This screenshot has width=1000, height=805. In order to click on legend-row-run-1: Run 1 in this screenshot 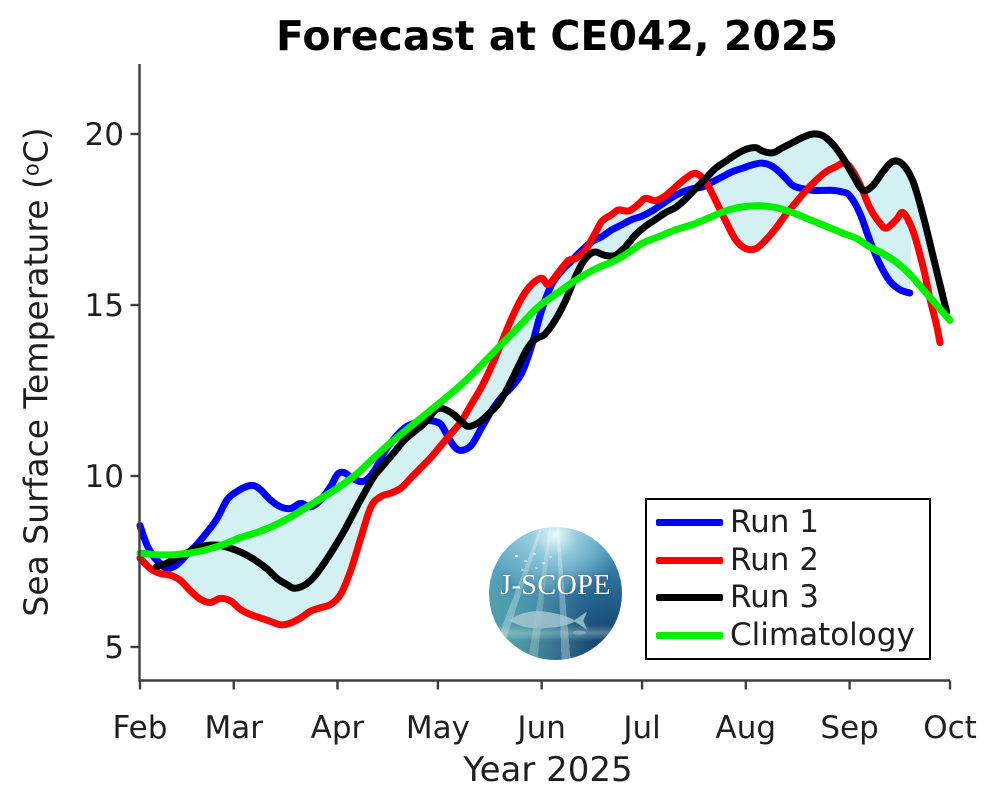, I will do `click(788, 523)`.